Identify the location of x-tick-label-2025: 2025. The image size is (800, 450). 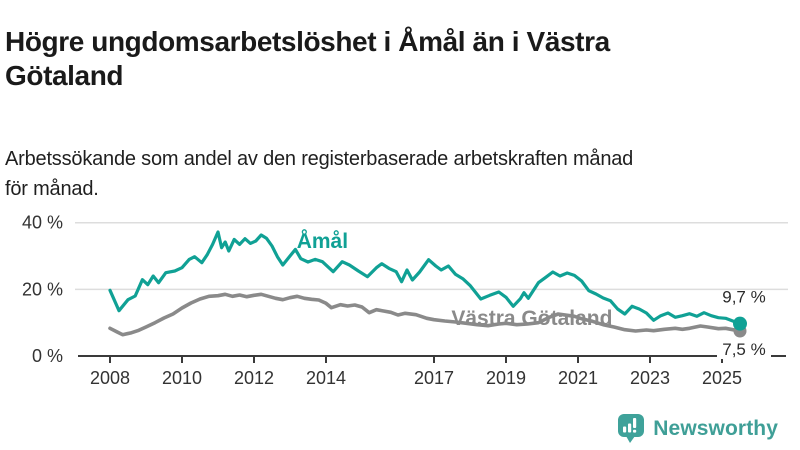
(722, 378).